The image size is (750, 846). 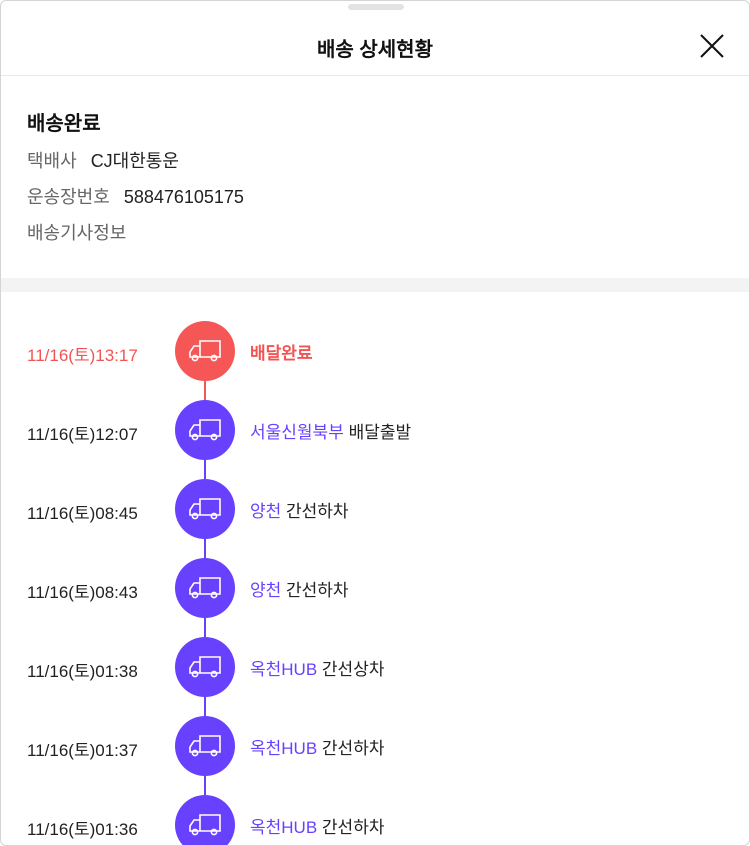 What do you see at coordinates (82, 434) in the screenshot?
I see `event-time: 11/16(토)12:07` at bounding box center [82, 434].